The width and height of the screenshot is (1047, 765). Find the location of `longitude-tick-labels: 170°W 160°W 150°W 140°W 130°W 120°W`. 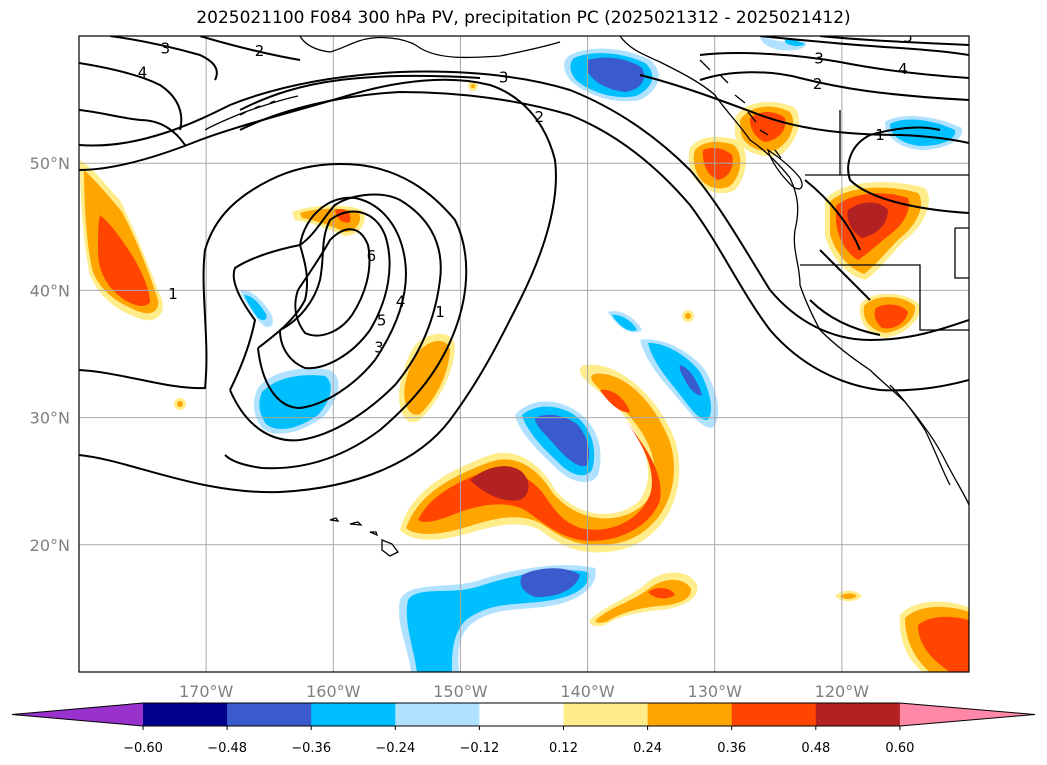

longitude-tick-labels: 170°W 160°W 150°W 140°W 130°W 120°W is located at coordinates (524, 691).